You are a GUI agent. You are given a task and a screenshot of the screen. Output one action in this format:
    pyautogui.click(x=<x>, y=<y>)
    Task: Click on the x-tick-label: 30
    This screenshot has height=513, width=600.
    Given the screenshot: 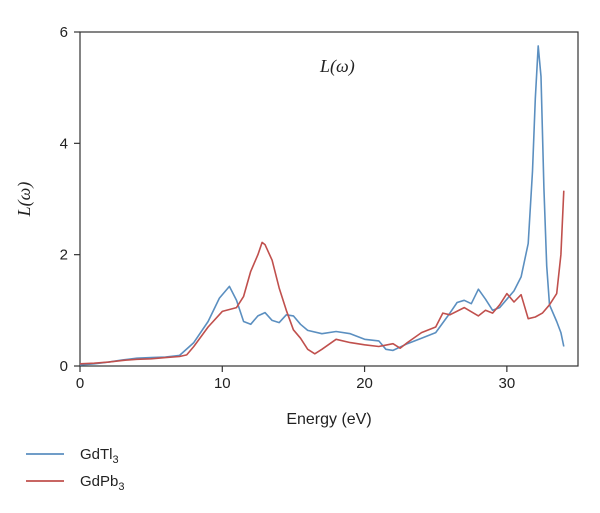 What is the action you would take?
    pyautogui.click(x=507, y=383)
    